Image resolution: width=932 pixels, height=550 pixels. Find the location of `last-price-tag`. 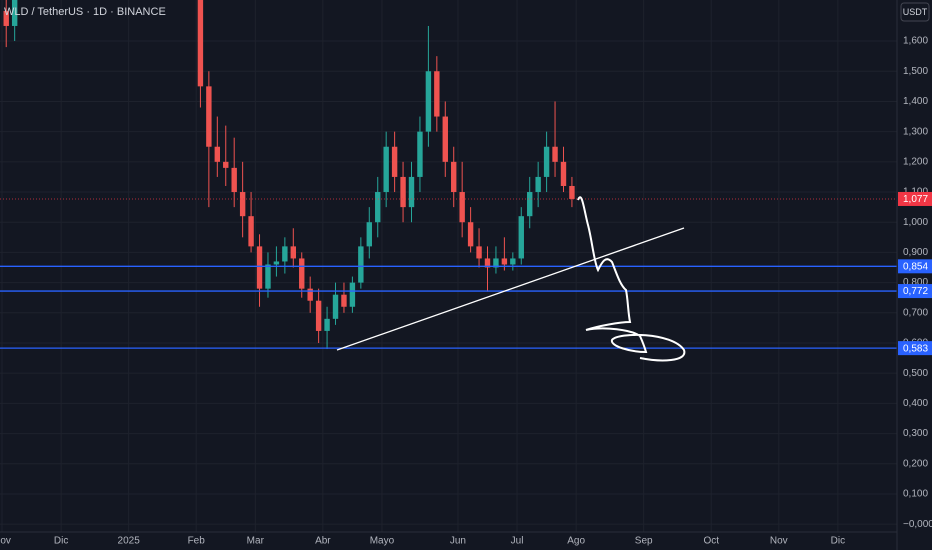

last-price-tag is located at coordinates (915, 198).